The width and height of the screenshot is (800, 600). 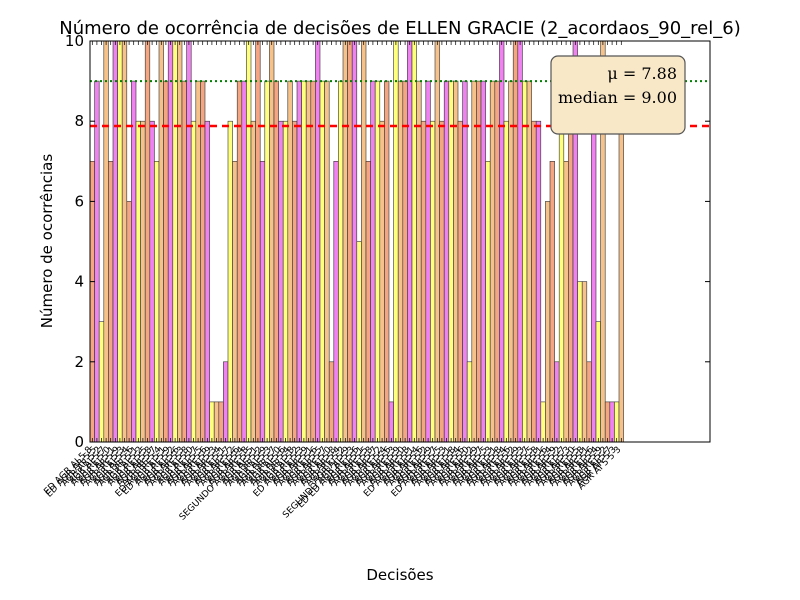 What do you see at coordinates (79, 442) in the screenshot?
I see `y-tick-label: 0` at bounding box center [79, 442].